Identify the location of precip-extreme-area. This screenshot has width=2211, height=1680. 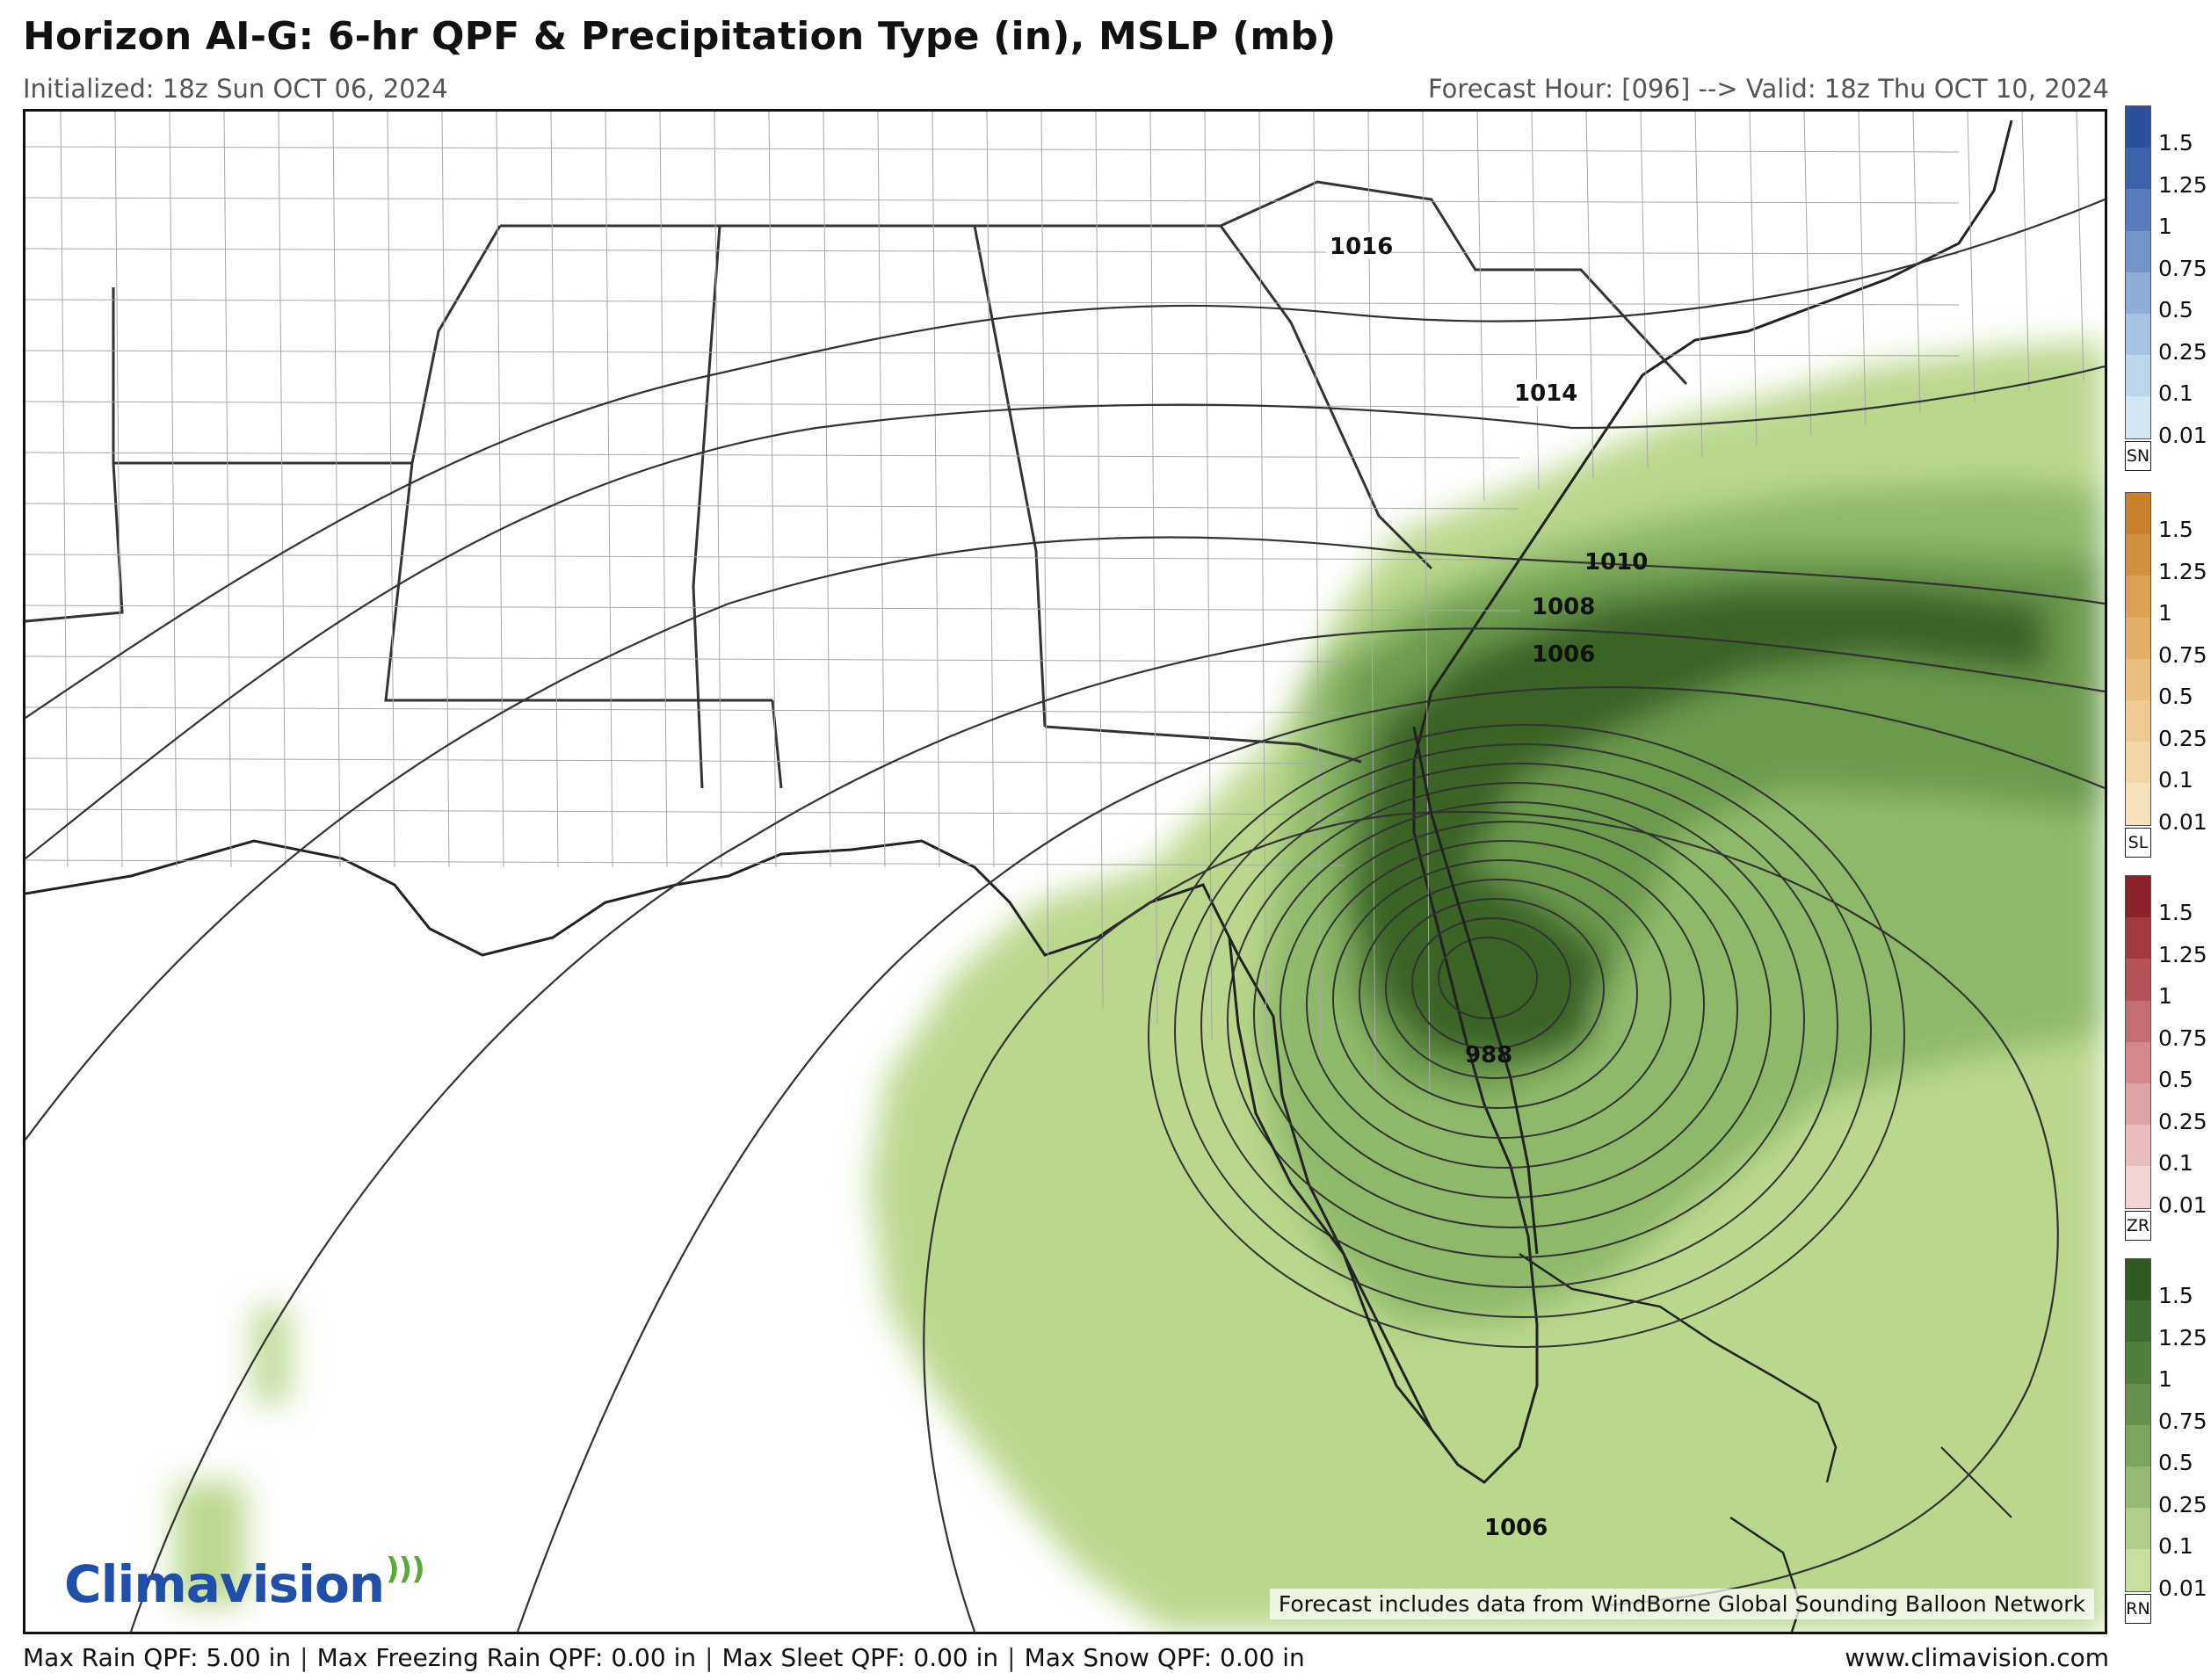
(1699, 823).